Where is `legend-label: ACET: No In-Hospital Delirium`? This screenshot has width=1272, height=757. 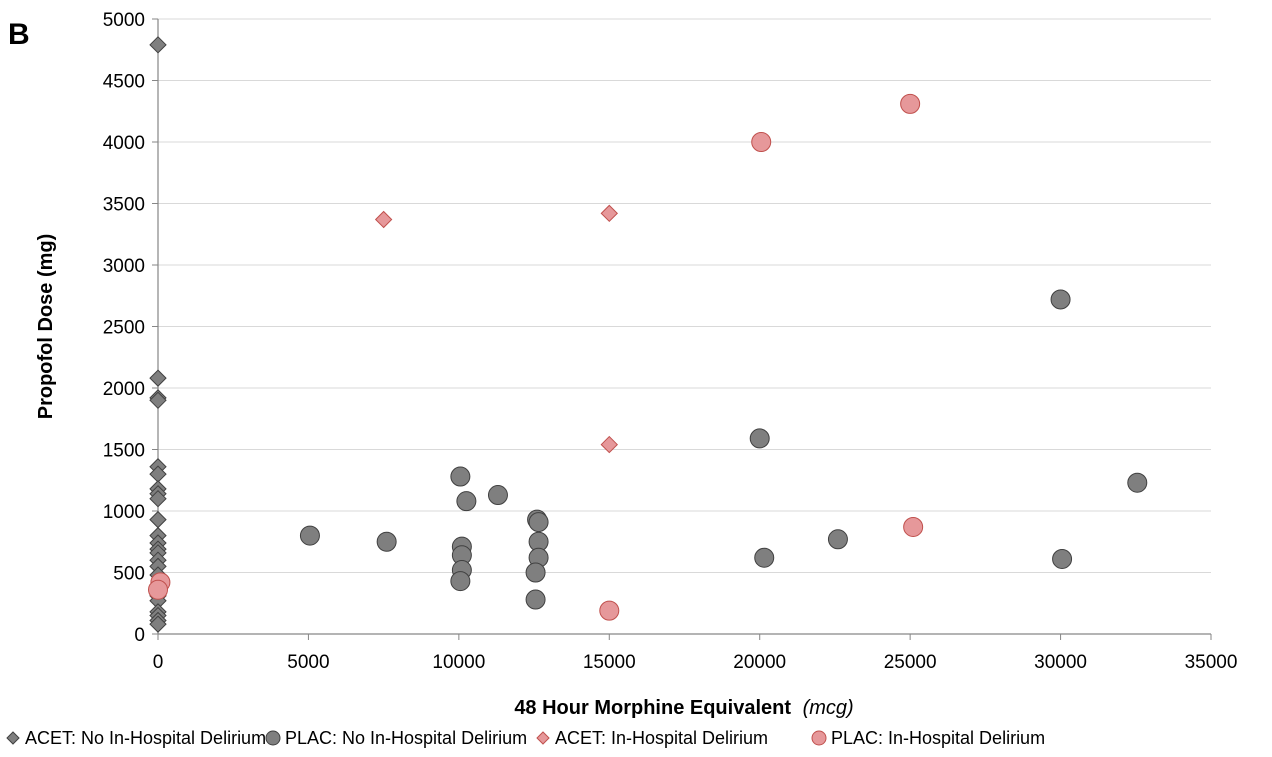 legend-label: ACET: No In-Hospital Delirium is located at coordinates (145, 738).